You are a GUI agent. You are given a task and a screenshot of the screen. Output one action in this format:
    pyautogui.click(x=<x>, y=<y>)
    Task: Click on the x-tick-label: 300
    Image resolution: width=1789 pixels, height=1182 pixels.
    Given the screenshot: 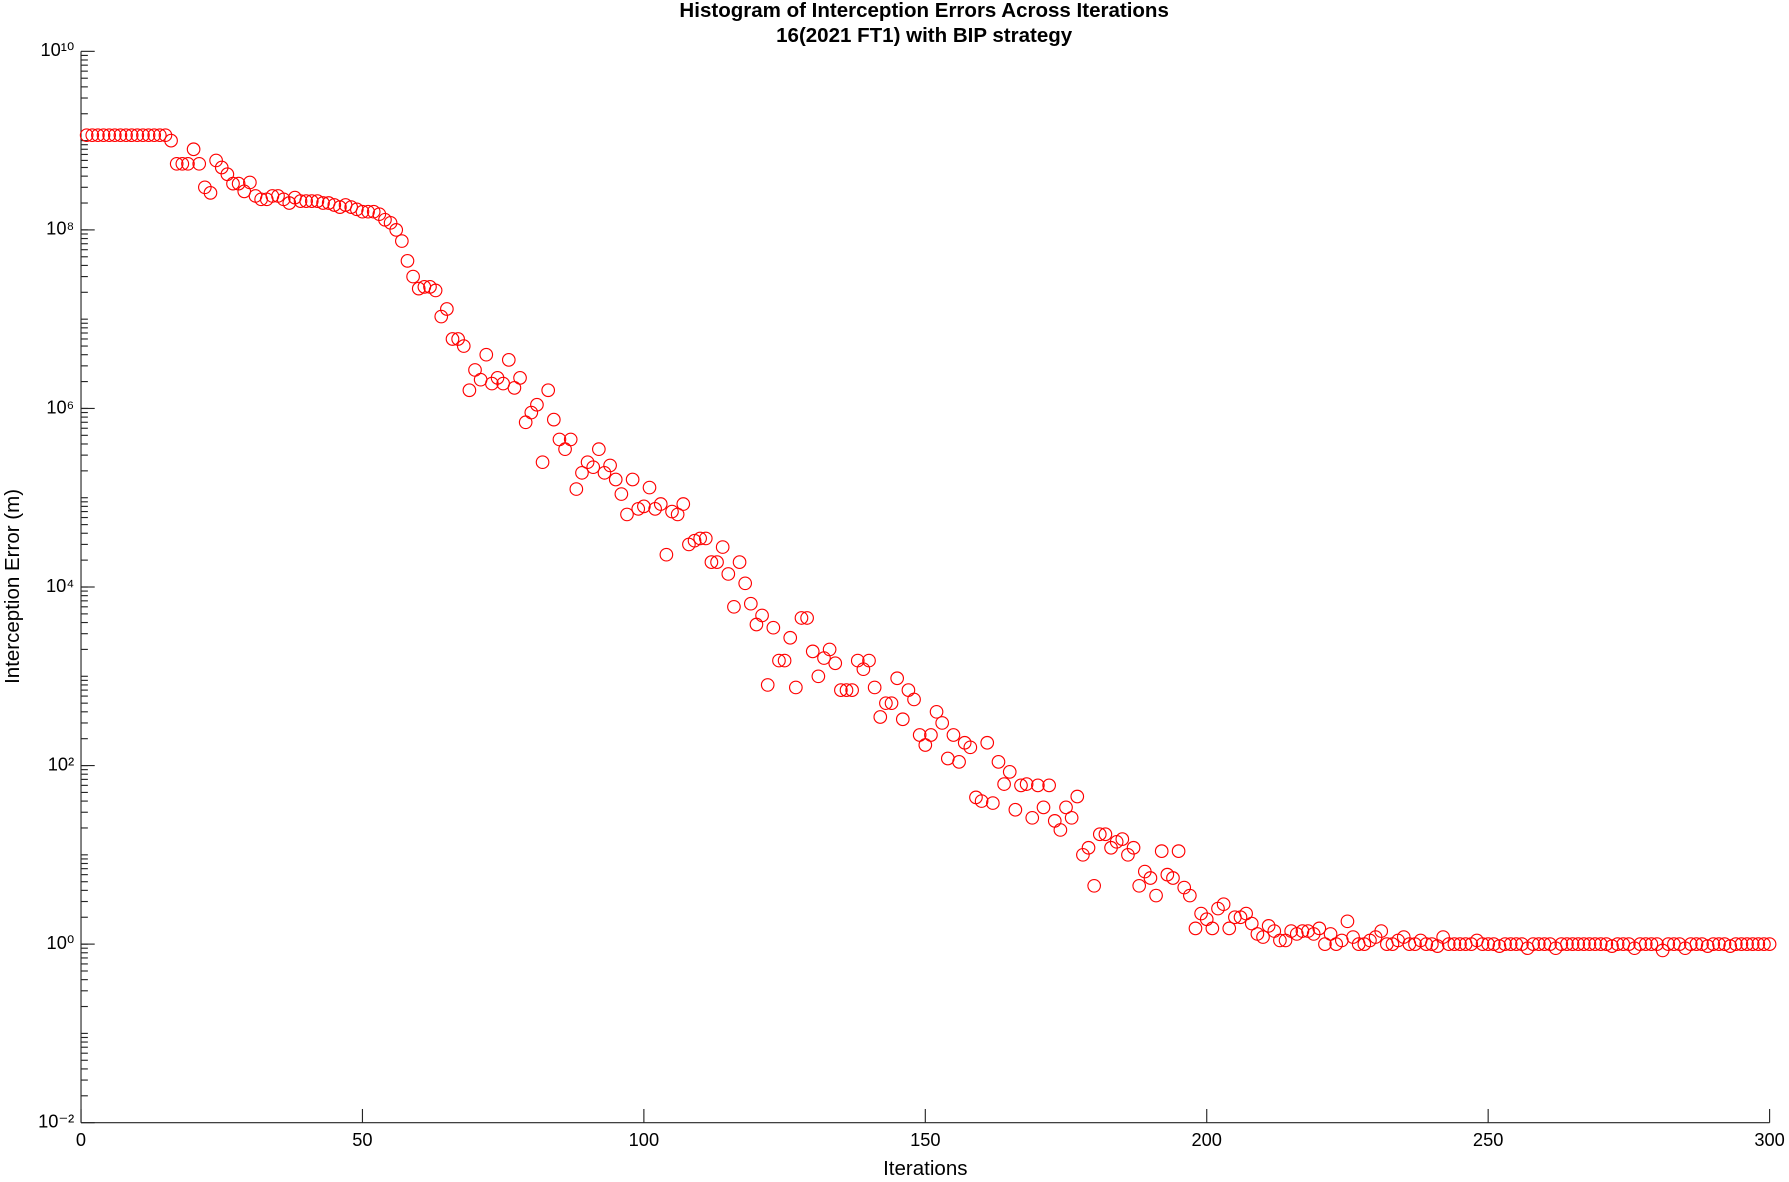 What is the action you would take?
    pyautogui.click(x=1769, y=1139)
    